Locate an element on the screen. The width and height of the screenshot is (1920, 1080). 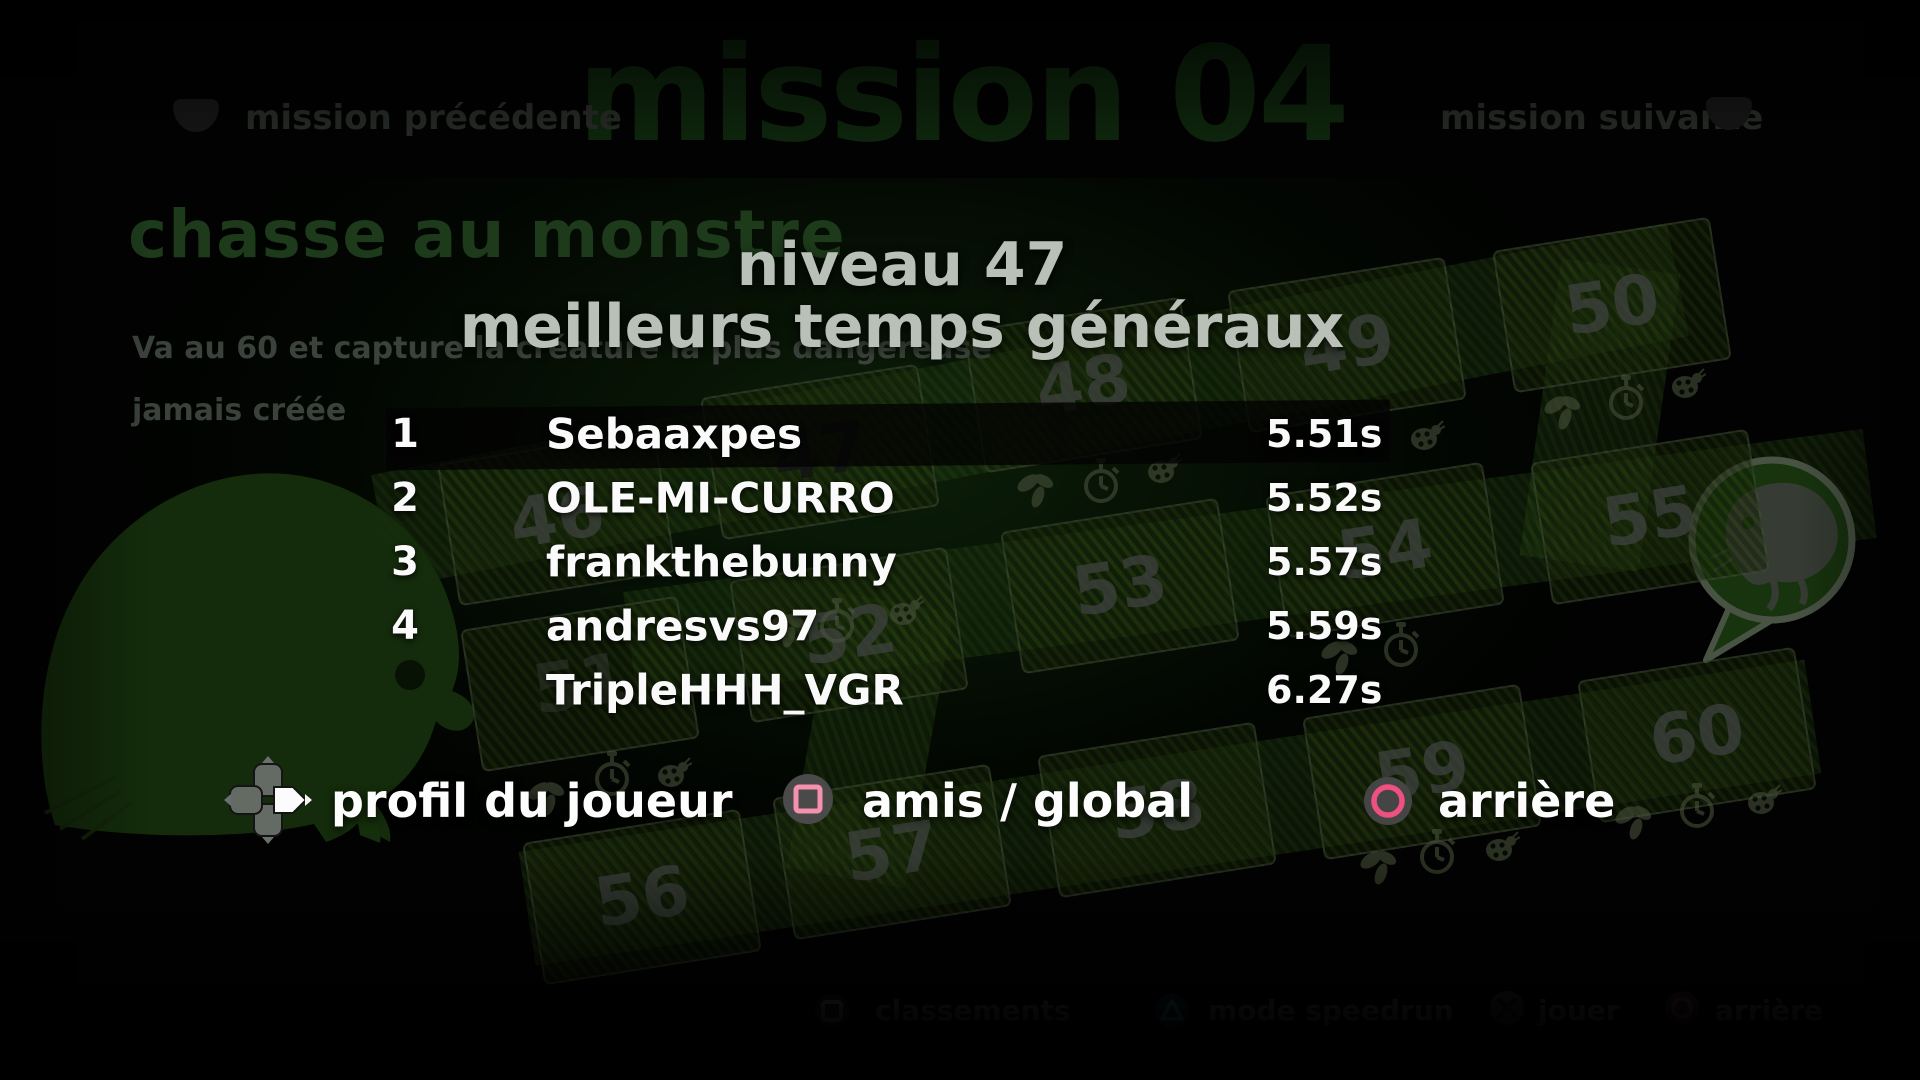
footer-triangle-button-icon is located at coordinates (1172, 1011).